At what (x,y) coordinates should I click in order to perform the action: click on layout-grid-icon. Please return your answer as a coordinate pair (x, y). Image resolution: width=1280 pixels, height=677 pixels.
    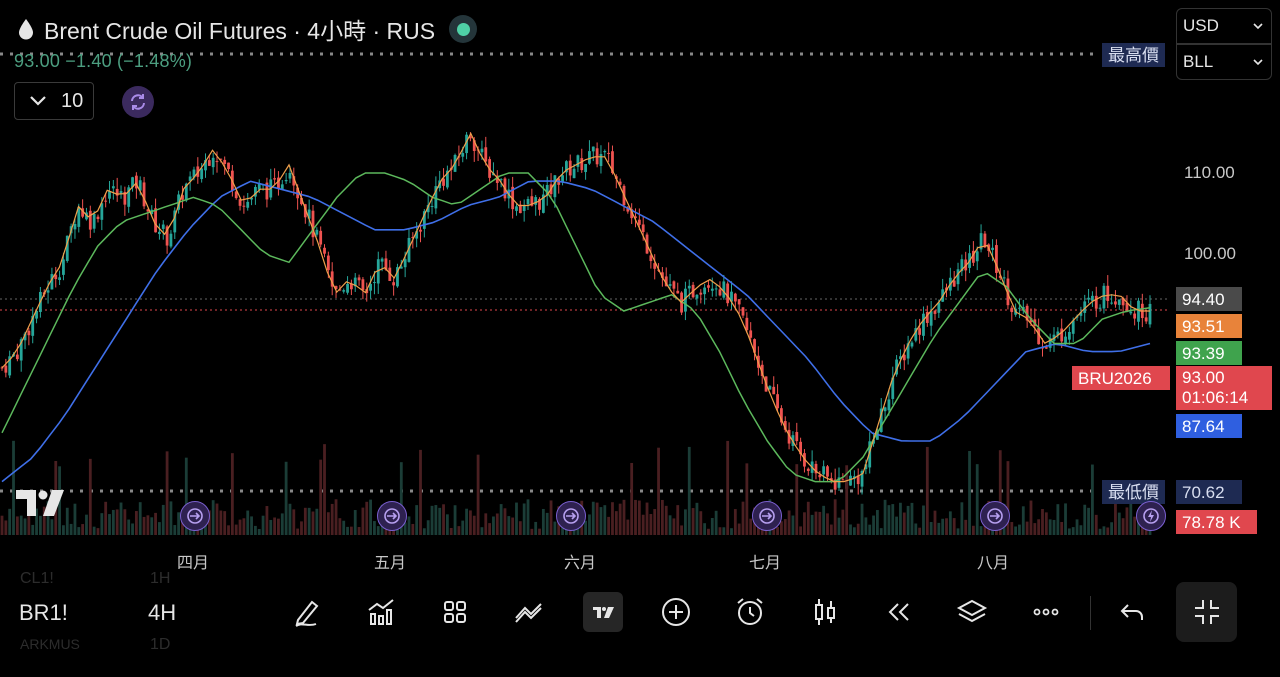
    Looking at the image, I should click on (455, 612).